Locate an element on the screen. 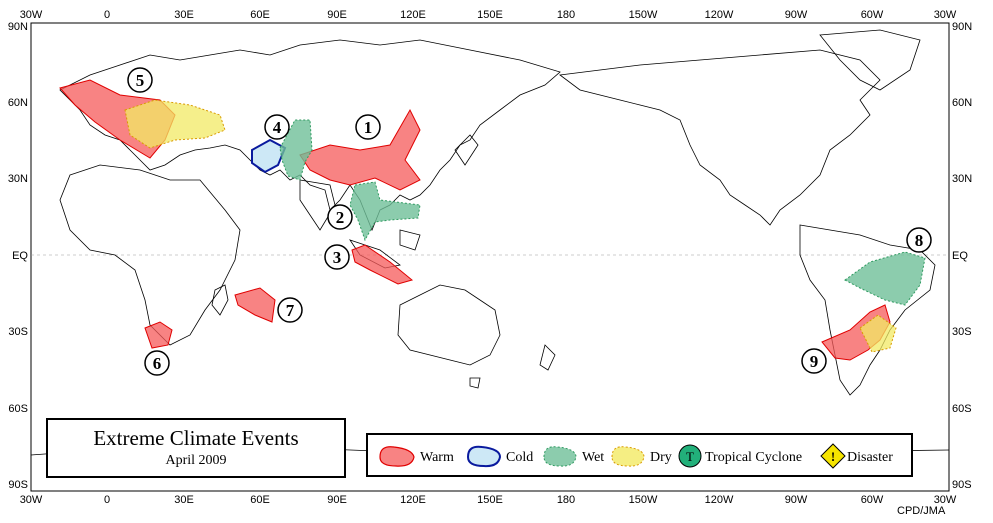 This screenshot has height=523, width=993. lon-tick-bottom: 0 is located at coordinates (107, 500).